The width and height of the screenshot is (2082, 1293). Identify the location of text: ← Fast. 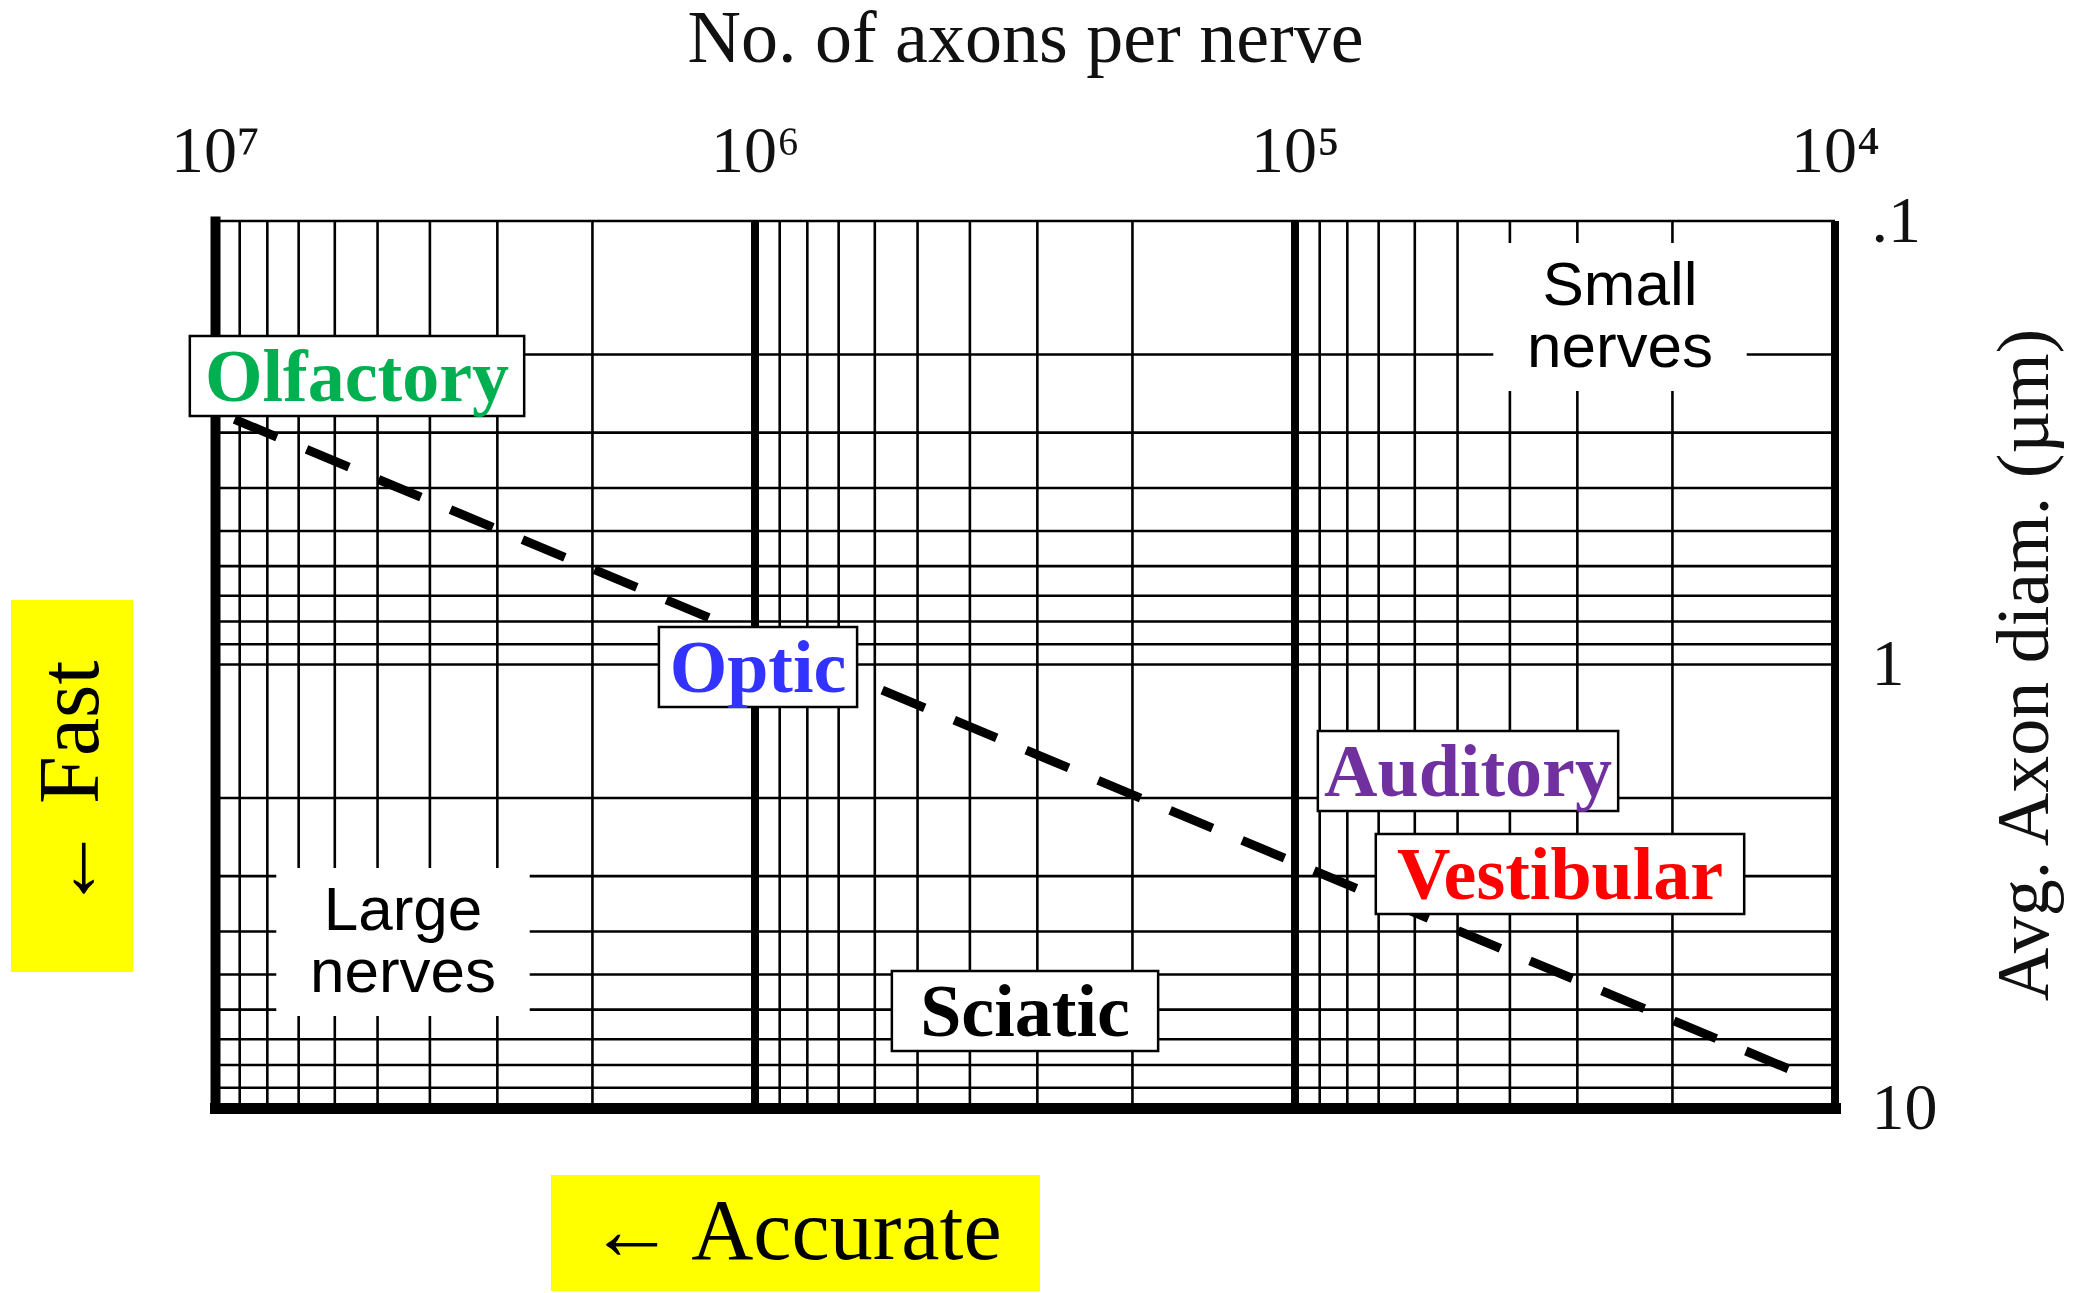
(69, 786).